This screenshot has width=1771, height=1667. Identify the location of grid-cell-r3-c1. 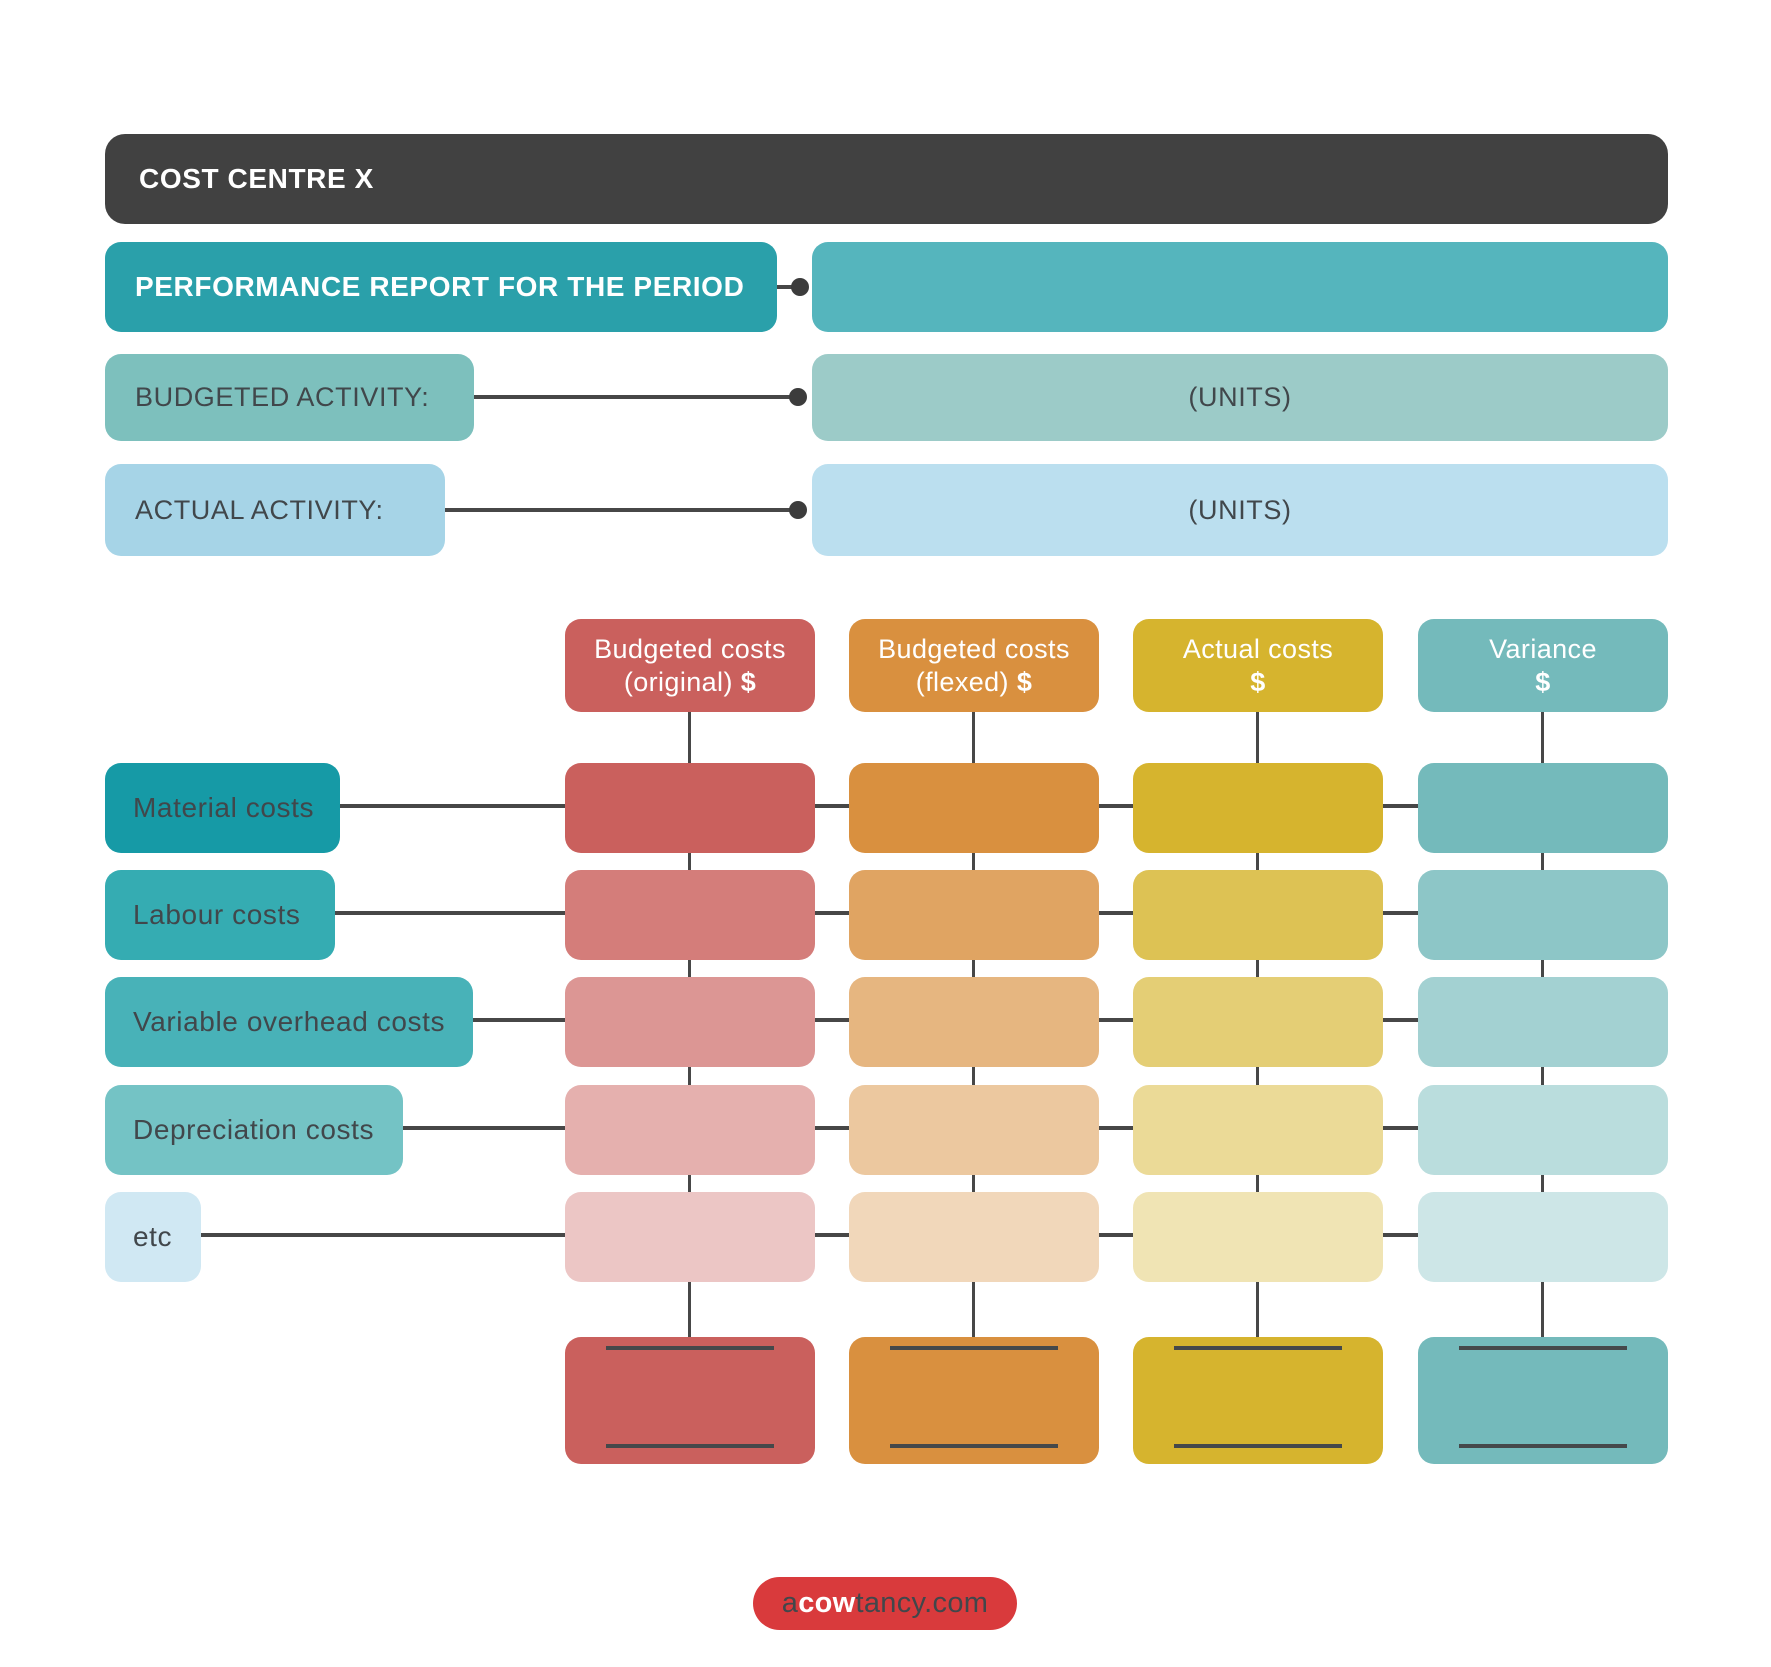
(974, 1130).